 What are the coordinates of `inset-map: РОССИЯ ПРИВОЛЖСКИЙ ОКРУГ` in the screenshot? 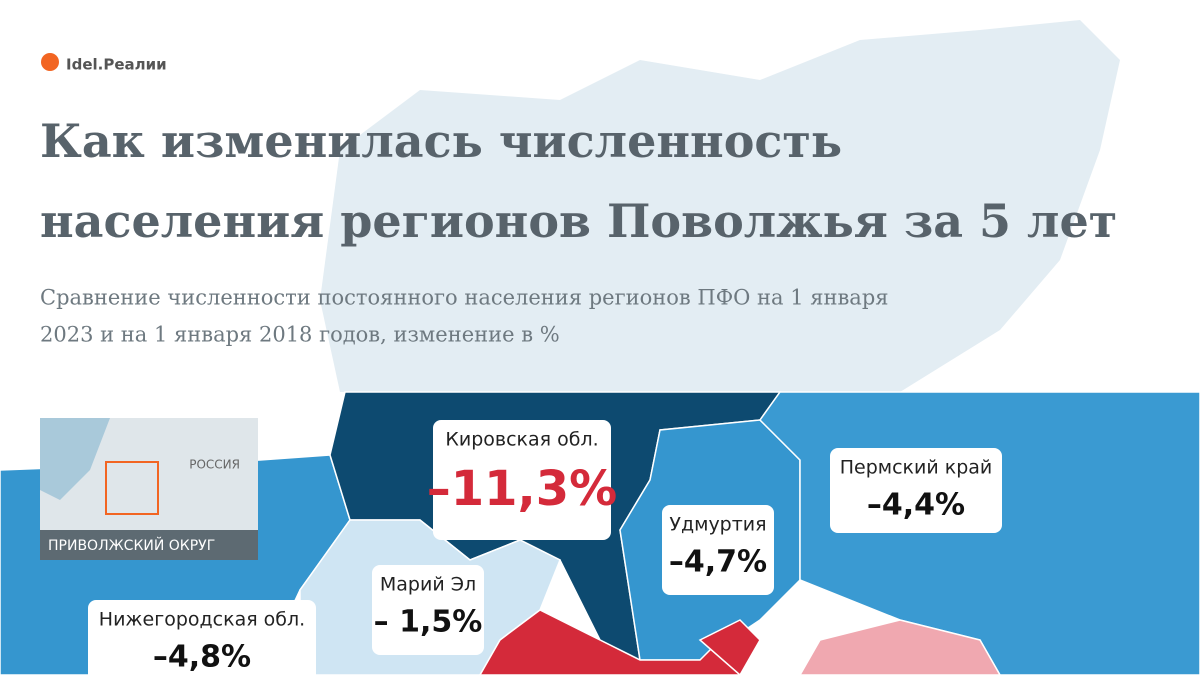 It's located at (149, 489).